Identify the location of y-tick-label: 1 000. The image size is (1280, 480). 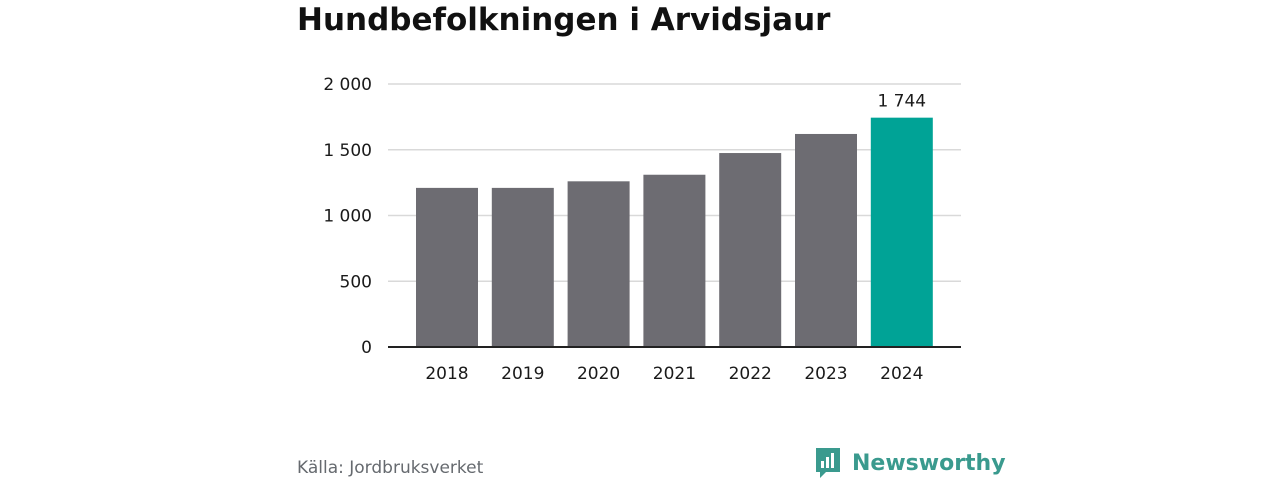
(347, 217).